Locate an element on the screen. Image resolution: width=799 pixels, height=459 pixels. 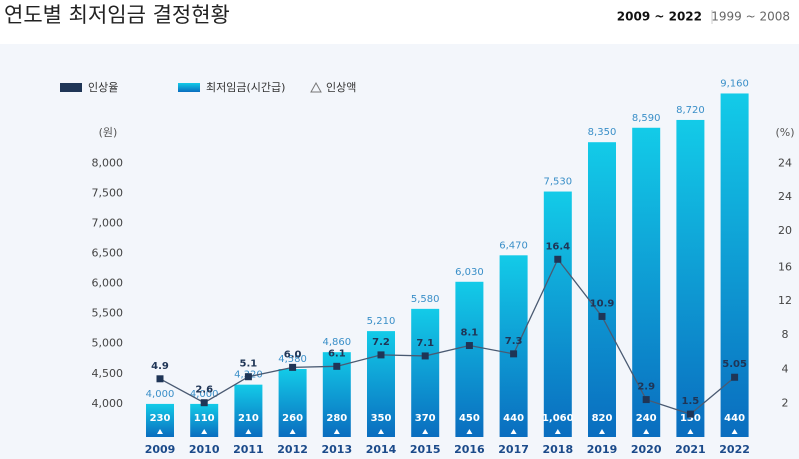
increase-label: 210 is located at coordinates (248, 418).